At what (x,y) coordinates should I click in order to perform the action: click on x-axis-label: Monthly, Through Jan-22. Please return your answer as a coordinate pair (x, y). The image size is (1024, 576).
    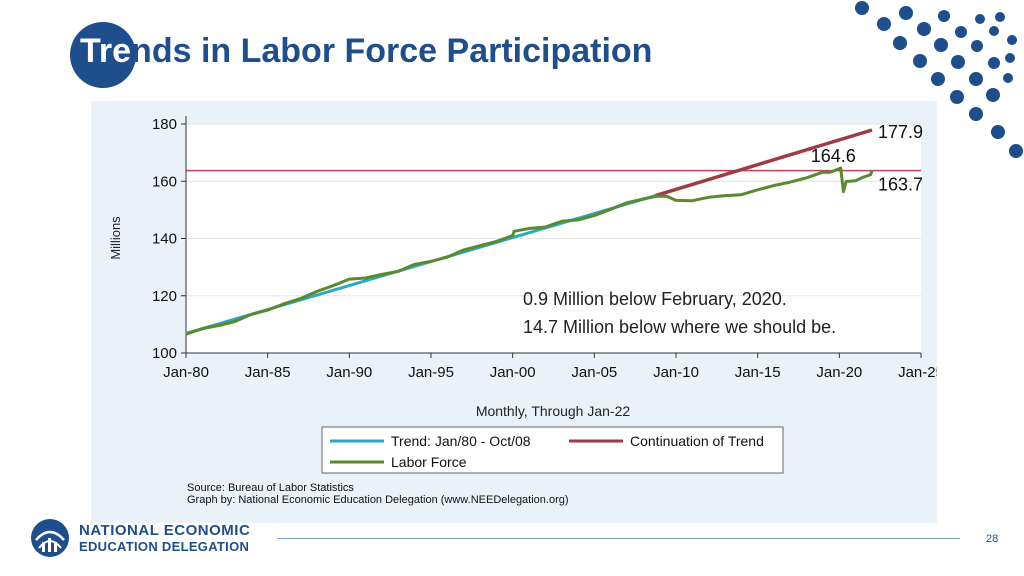
    Looking at the image, I should click on (553, 411).